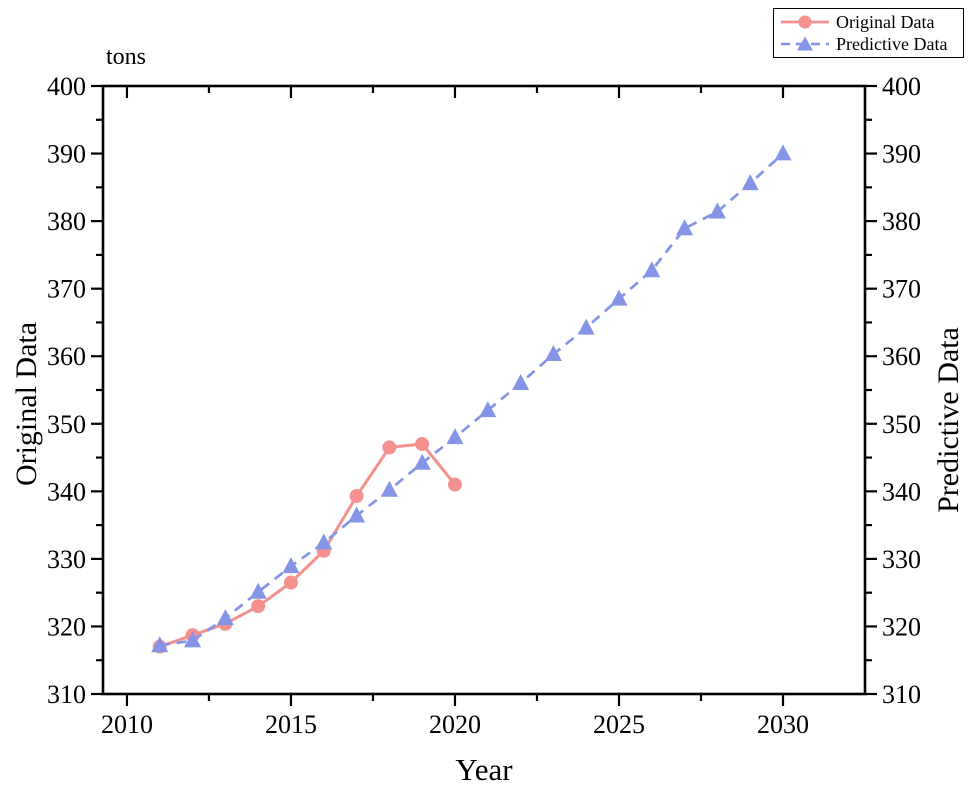 The width and height of the screenshot is (968, 794). What do you see at coordinates (619, 724) in the screenshot?
I see `x-tick-label: 2025` at bounding box center [619, 724].